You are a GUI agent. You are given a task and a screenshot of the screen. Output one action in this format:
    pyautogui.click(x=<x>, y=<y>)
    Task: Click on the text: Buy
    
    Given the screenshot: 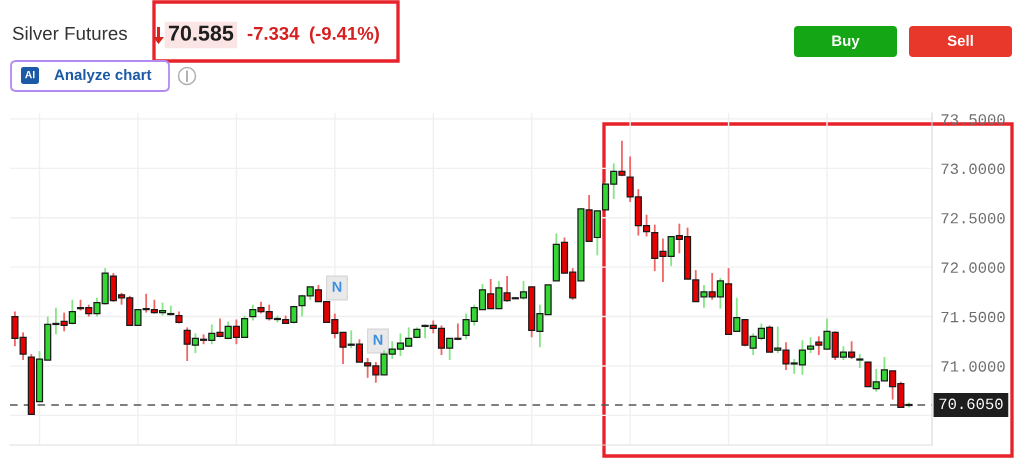 What is the action you would take?
    pyautogui.click(x=846, y=42)
    